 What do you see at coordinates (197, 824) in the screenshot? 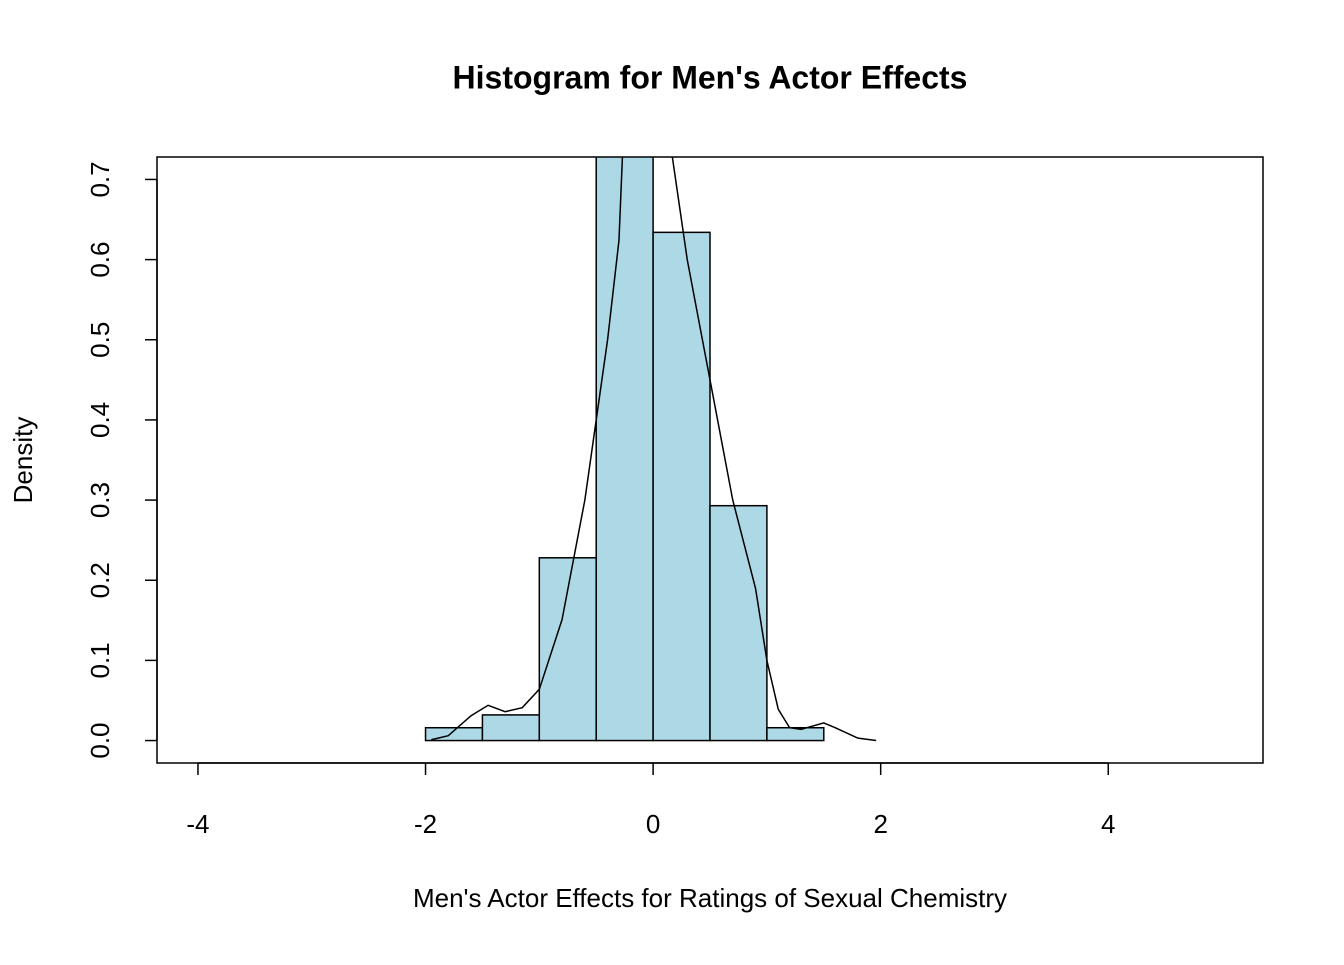
I see `x-tick-label: -4` at bounding box center [197, 824].